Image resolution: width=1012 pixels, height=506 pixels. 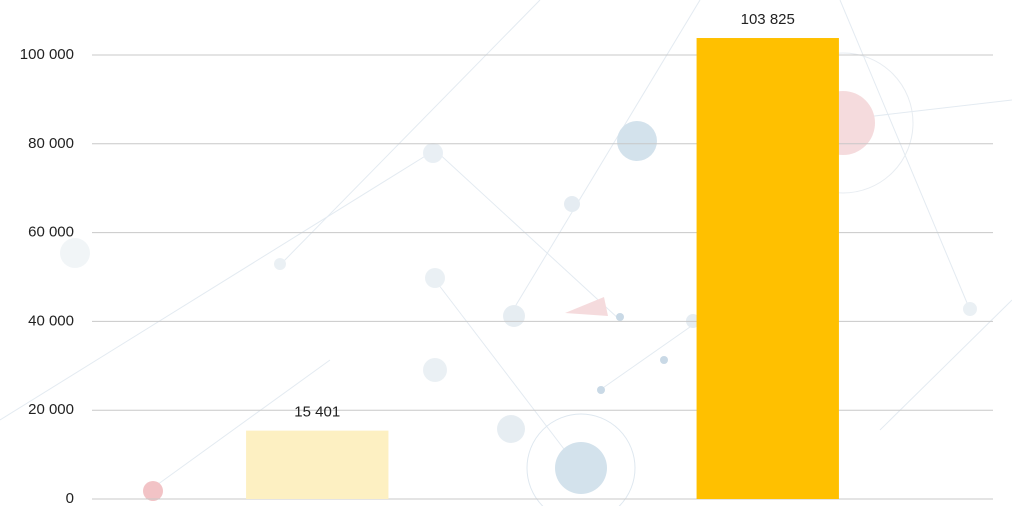 I want to click on y-tick-label: 40 000, so click(x=51, y=320).